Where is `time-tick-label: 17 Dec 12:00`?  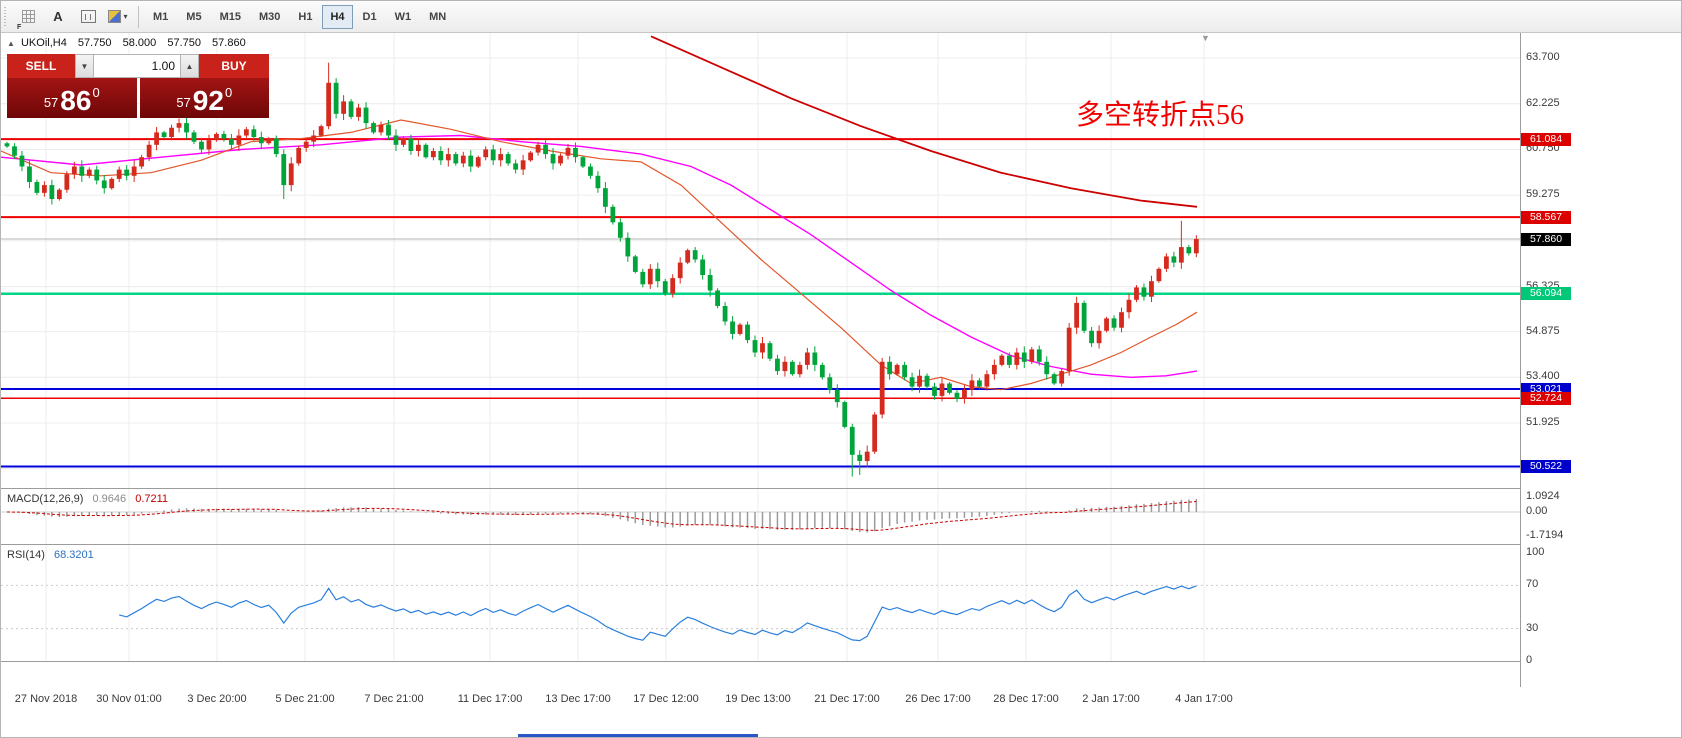
time-tick-label: 17 Dec 12:00 is located at coordinates (666, 699).